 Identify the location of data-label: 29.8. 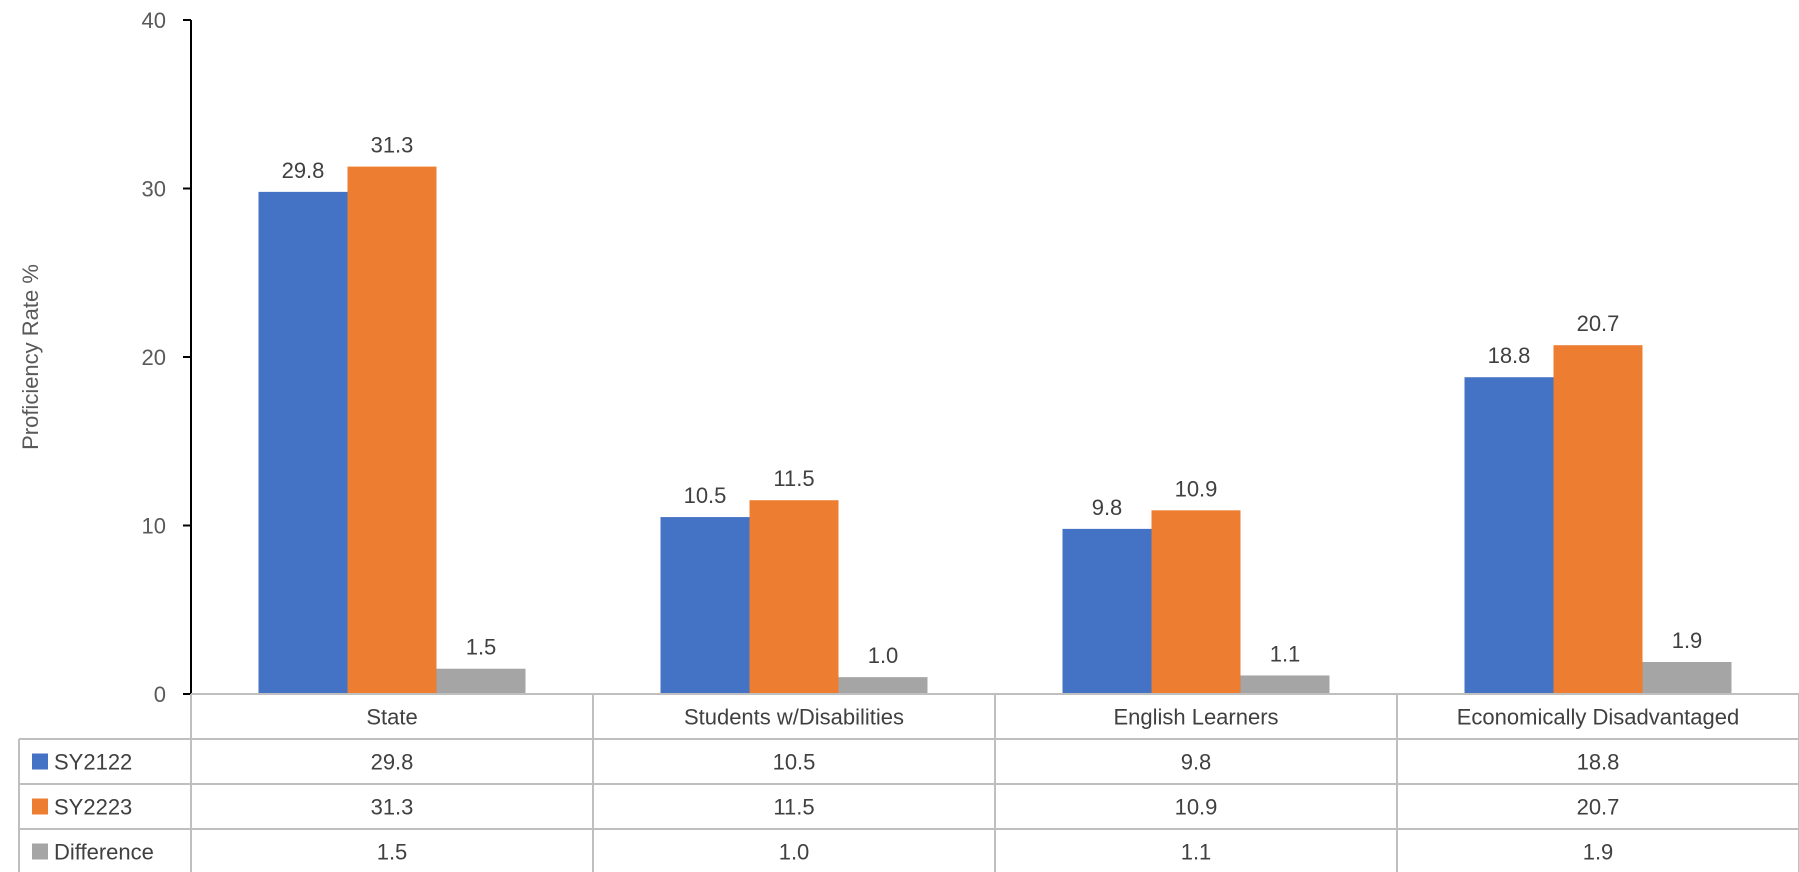
(303, 170).